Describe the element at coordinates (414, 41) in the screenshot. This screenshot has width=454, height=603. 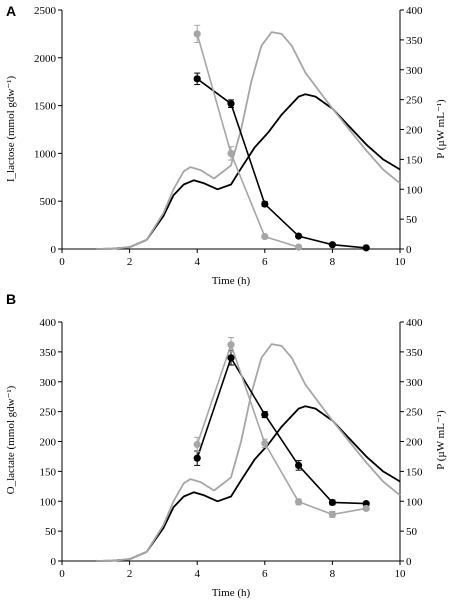
I see `panel-a-right-tick-label: 350` at that location.